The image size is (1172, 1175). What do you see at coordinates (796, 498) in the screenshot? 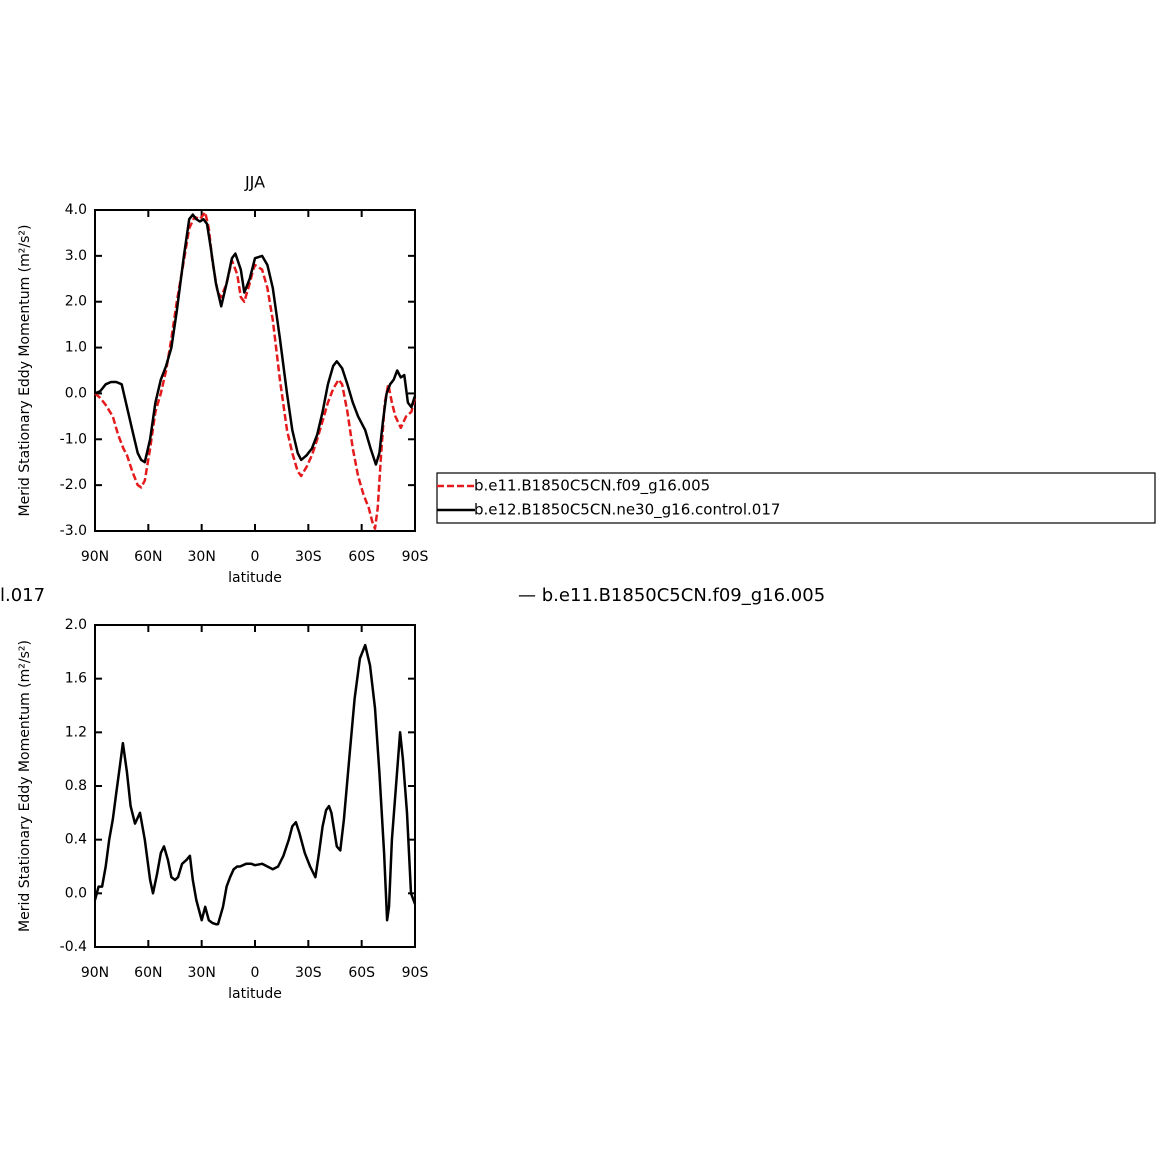
I see `legend-box` at bounding box center [796, 498].